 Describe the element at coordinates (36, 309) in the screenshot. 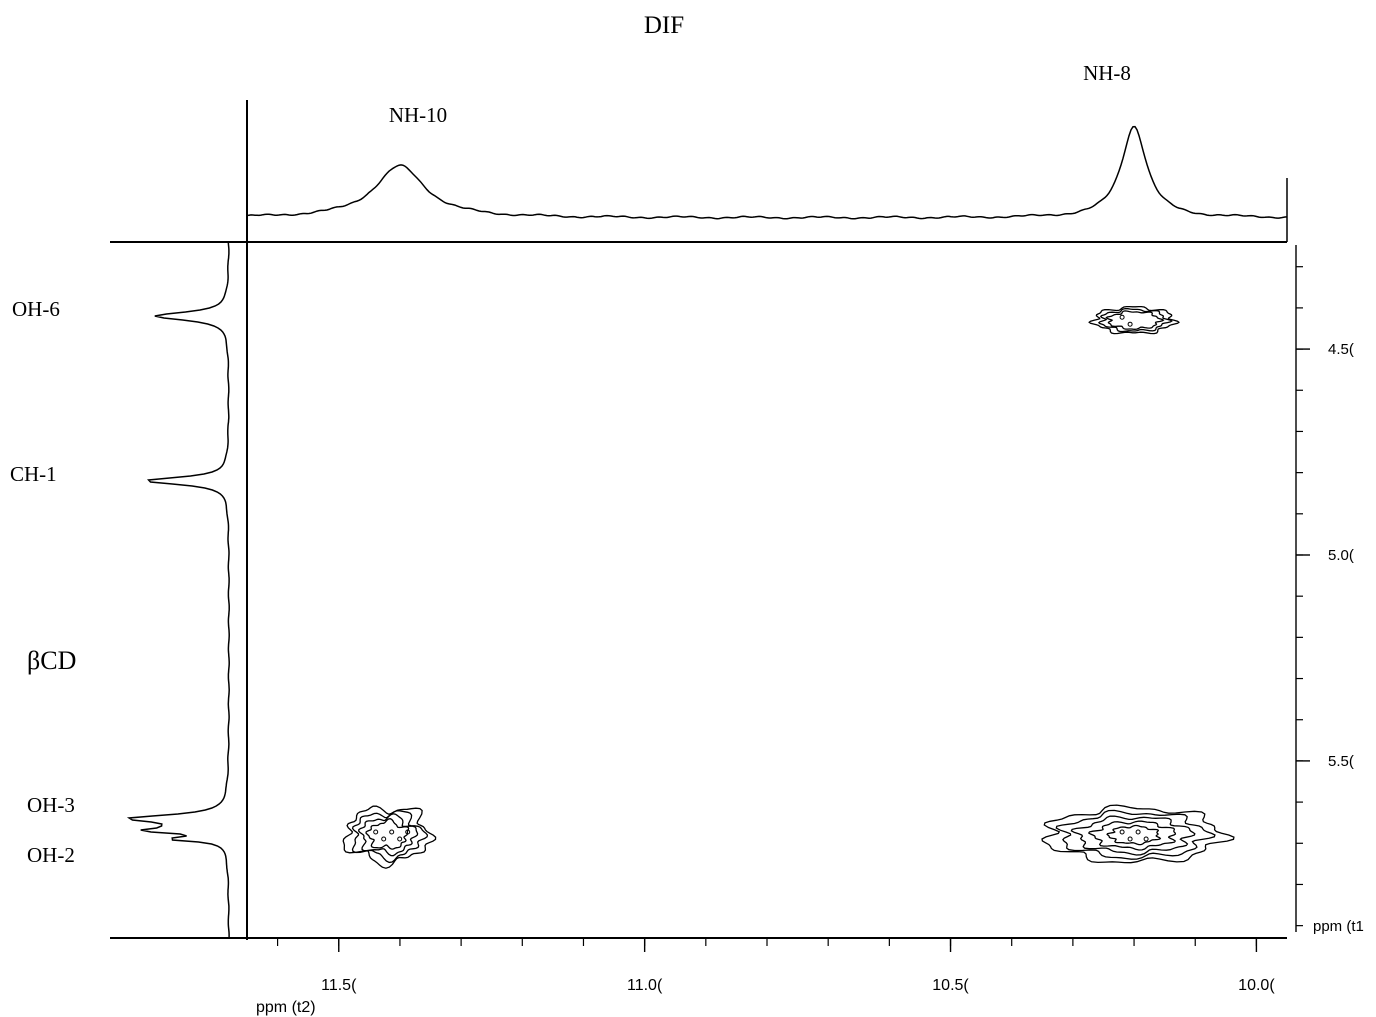

I see `left-label-oh-6: OH-6` at that location.